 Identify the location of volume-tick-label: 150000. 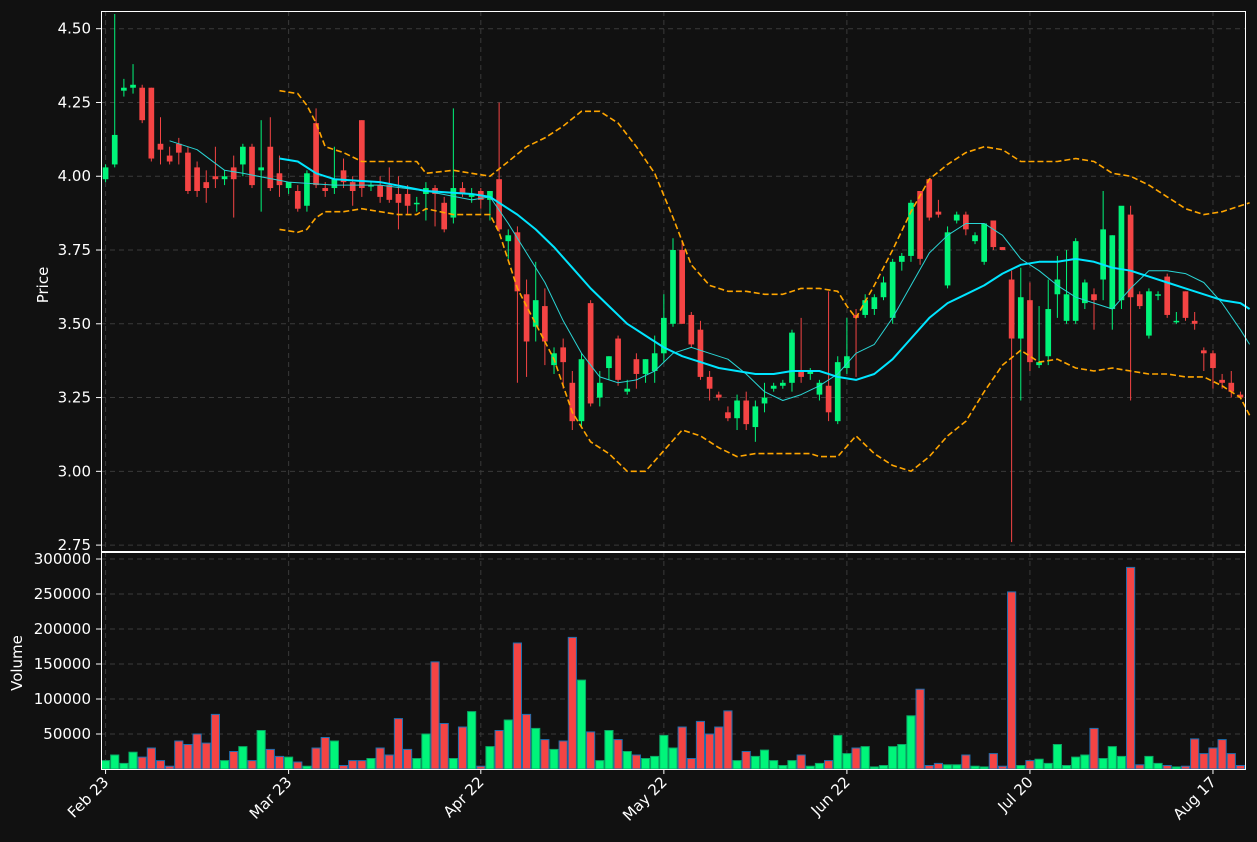
(62, 664).